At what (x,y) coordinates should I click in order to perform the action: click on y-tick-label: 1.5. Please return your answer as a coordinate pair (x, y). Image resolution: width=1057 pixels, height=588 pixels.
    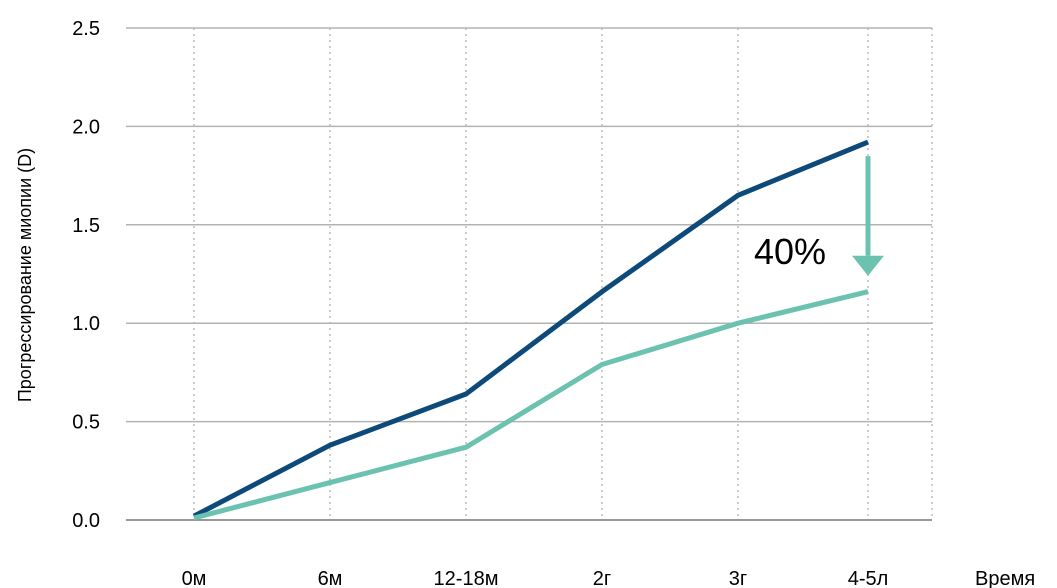
    Looking at the image, I should click on (86, 226).